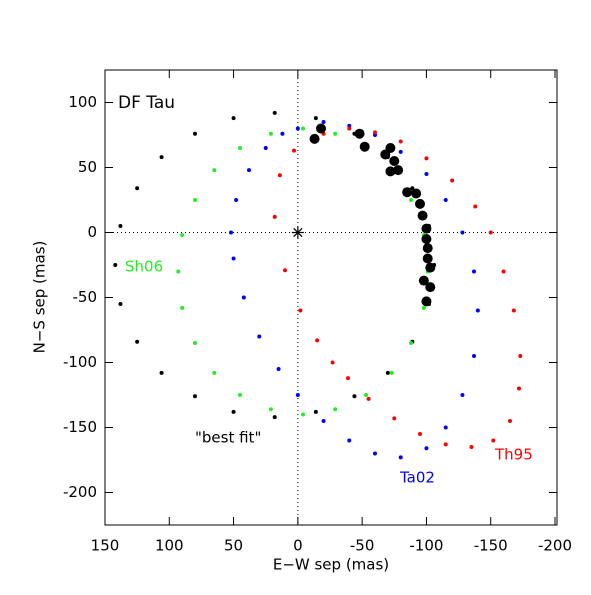 The height and width of the screenshot is (595, 591). I want to click on x-tick-label: 0, so click(298, 546).